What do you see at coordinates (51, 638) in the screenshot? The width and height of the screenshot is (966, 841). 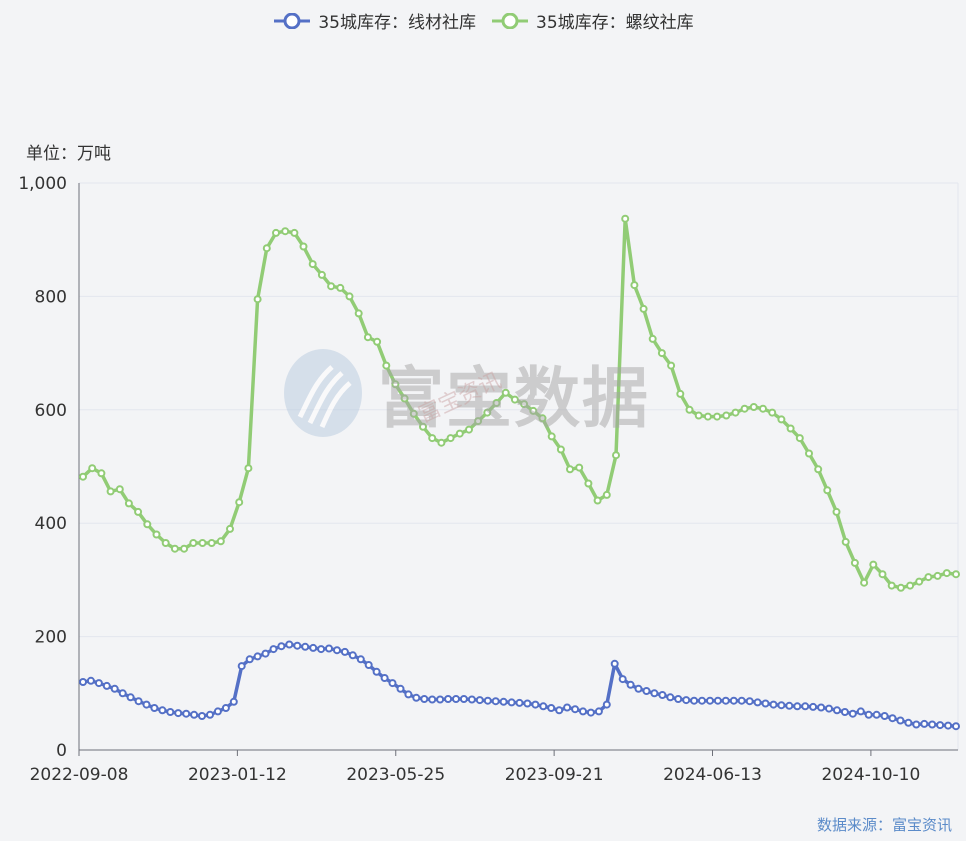 I see `y-tick-label: 200` at bounding box center [51, 638].